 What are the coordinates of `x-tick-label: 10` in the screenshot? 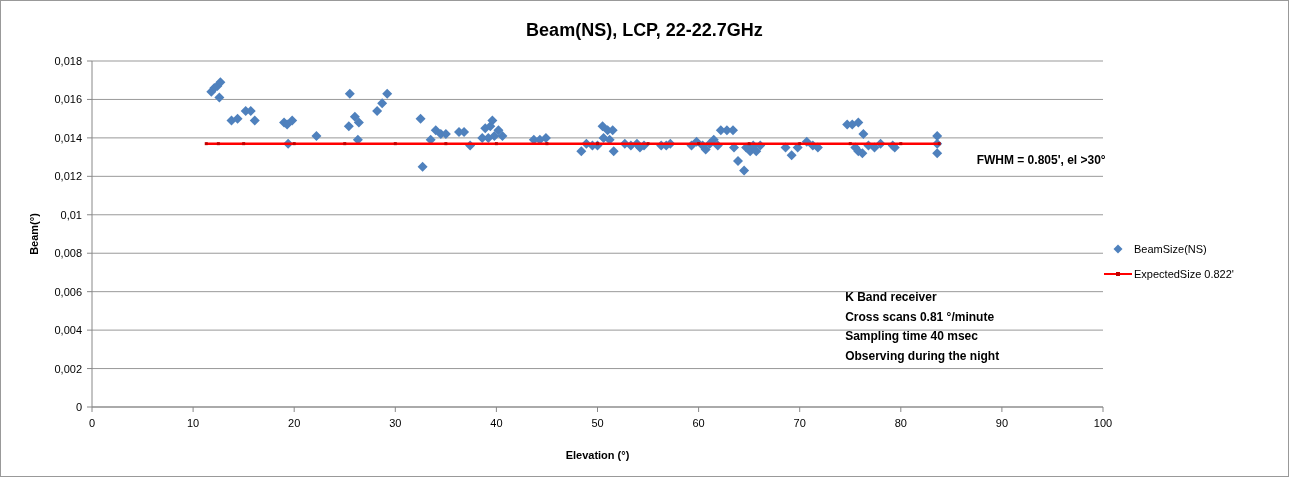 It's located at (193, 423).